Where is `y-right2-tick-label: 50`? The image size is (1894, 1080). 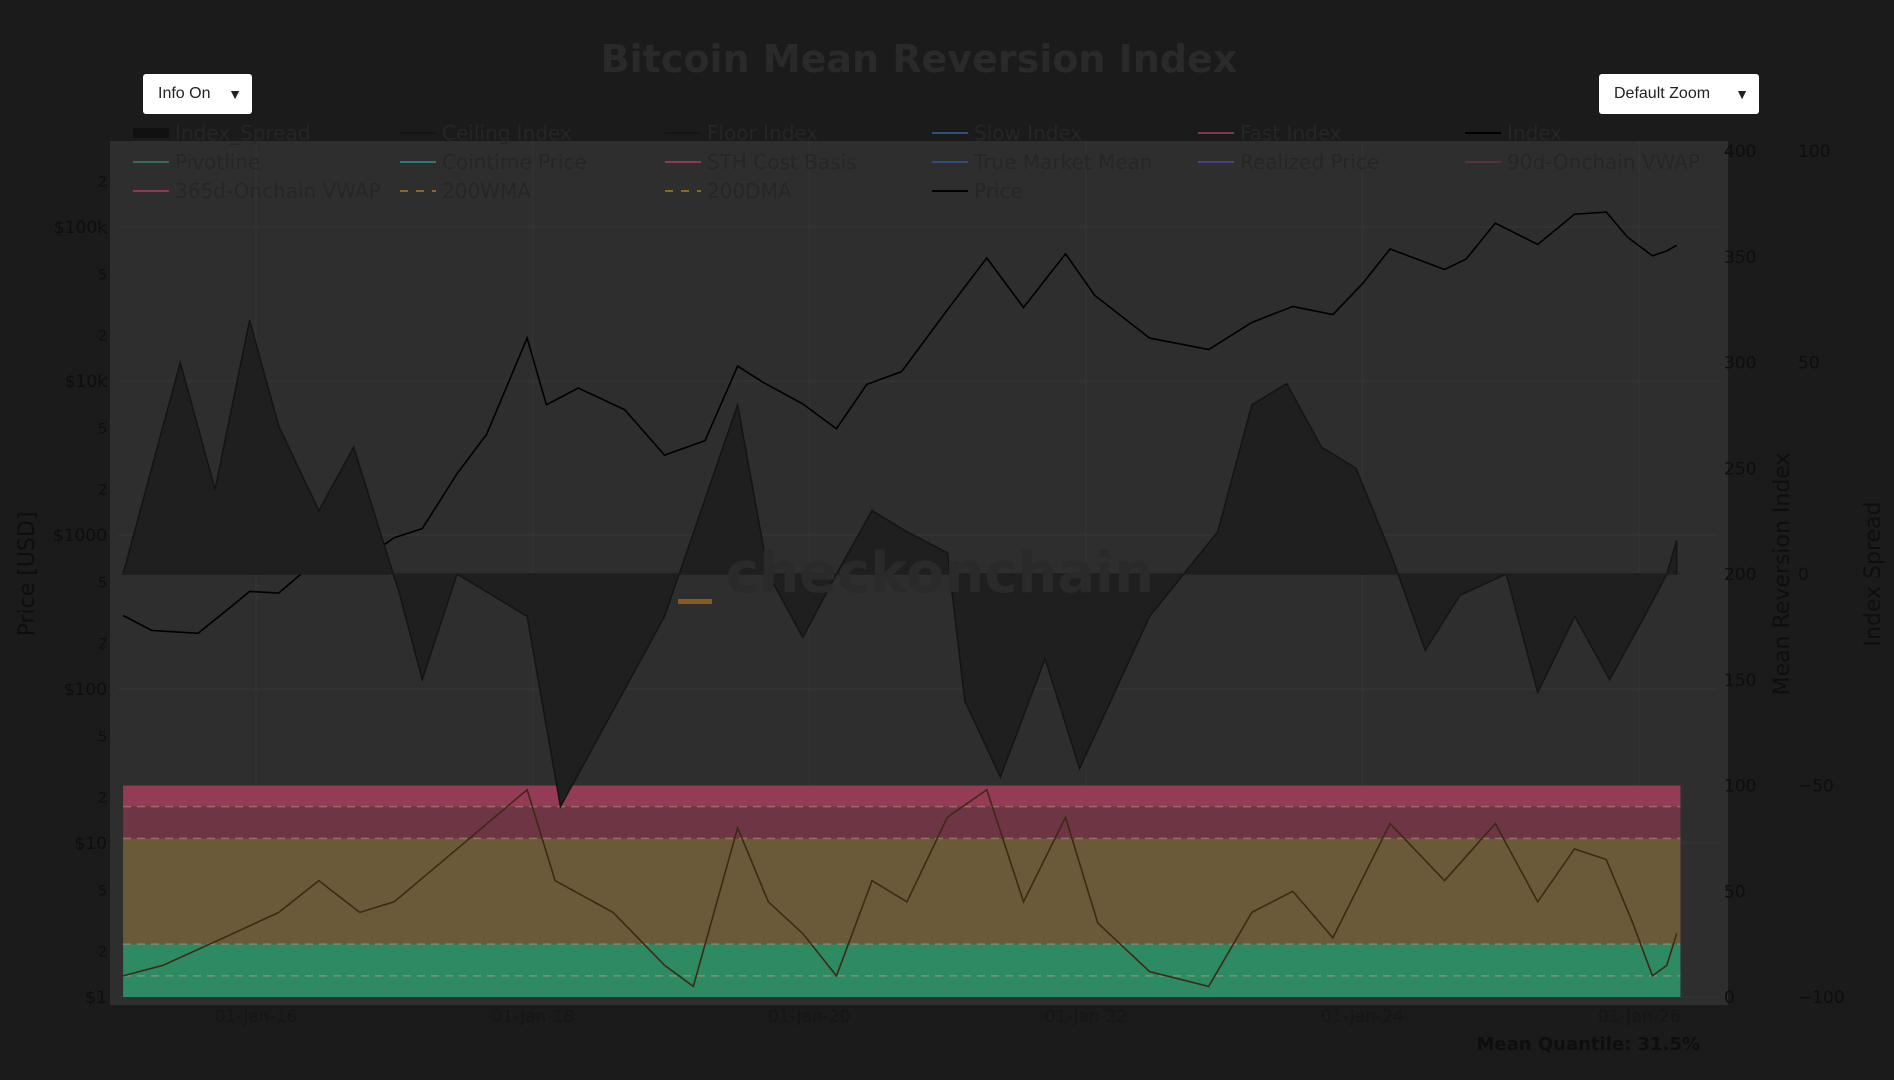
y-right2-tick-label: 50 is located at coordinates (1809, 364).